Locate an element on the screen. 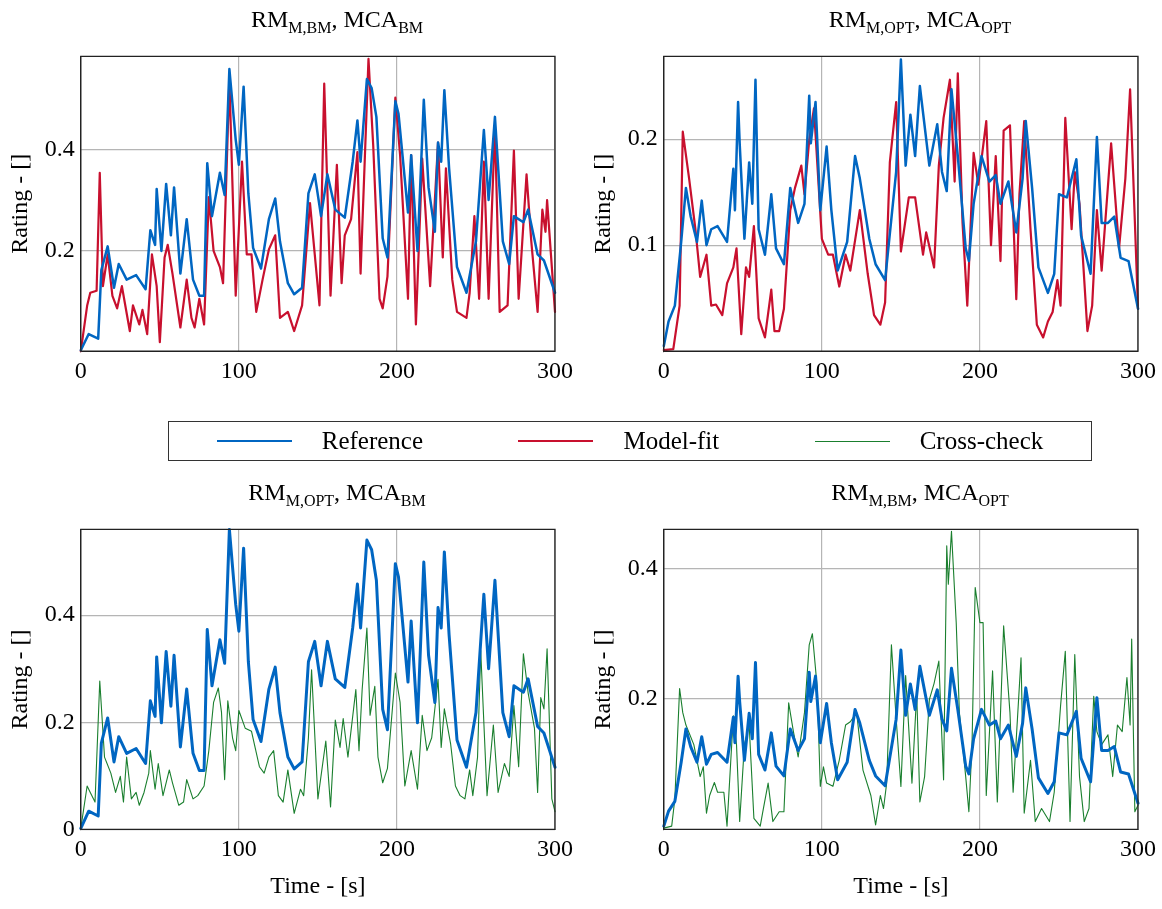 The image size is (1162, 909). legend-label: Model-fit is located at coordinates (671, 441).